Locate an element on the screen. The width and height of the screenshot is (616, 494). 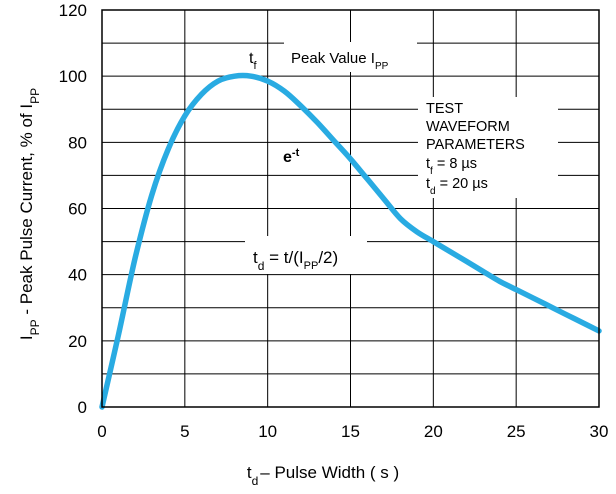
params-td: td = 20 µs is located at coordinates (457, 186).